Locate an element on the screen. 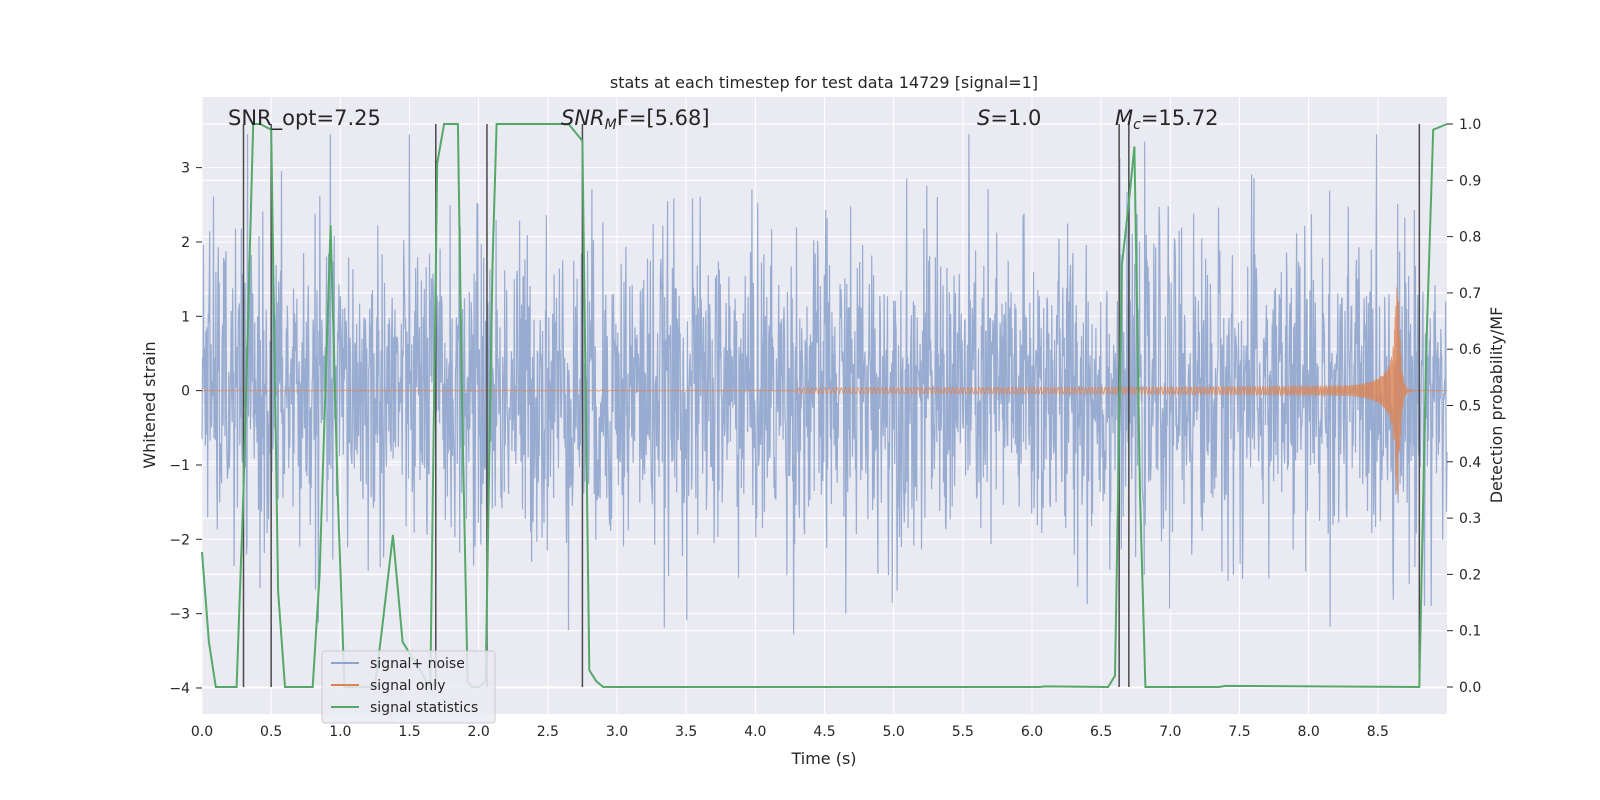 Image resolution: width=1600 pixels, height=800 pixels. annotation-s: S=1.0 is located at coordinates (1009, 118).